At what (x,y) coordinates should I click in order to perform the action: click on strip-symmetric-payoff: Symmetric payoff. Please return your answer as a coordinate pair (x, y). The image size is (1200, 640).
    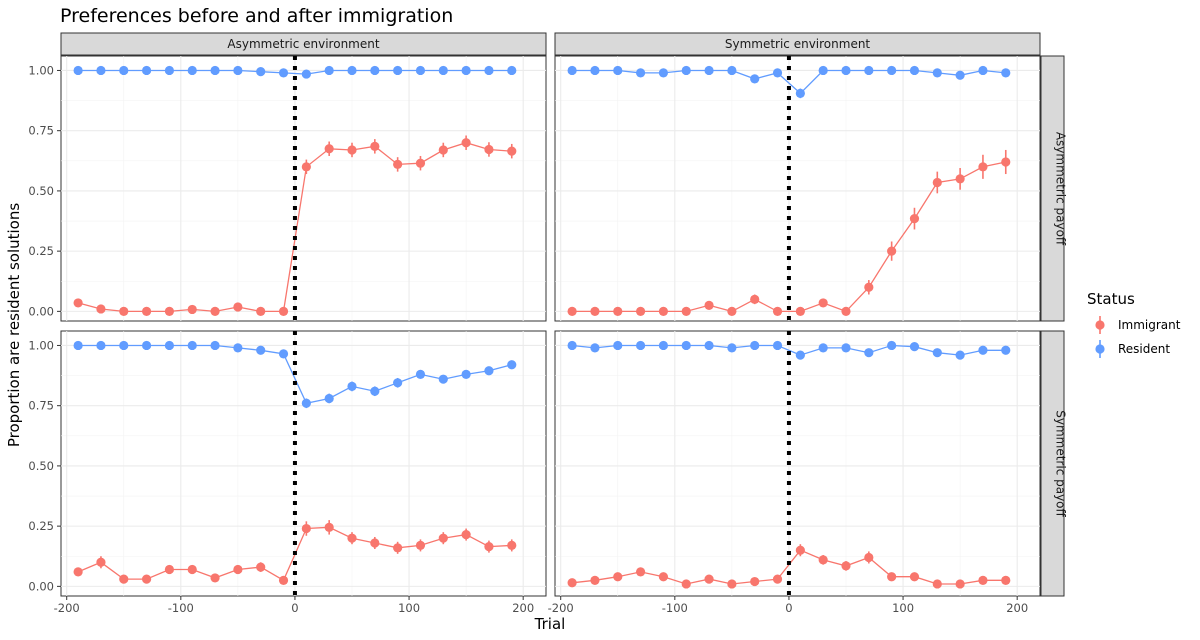
    Looking at the image, I should click on (1054, 463).